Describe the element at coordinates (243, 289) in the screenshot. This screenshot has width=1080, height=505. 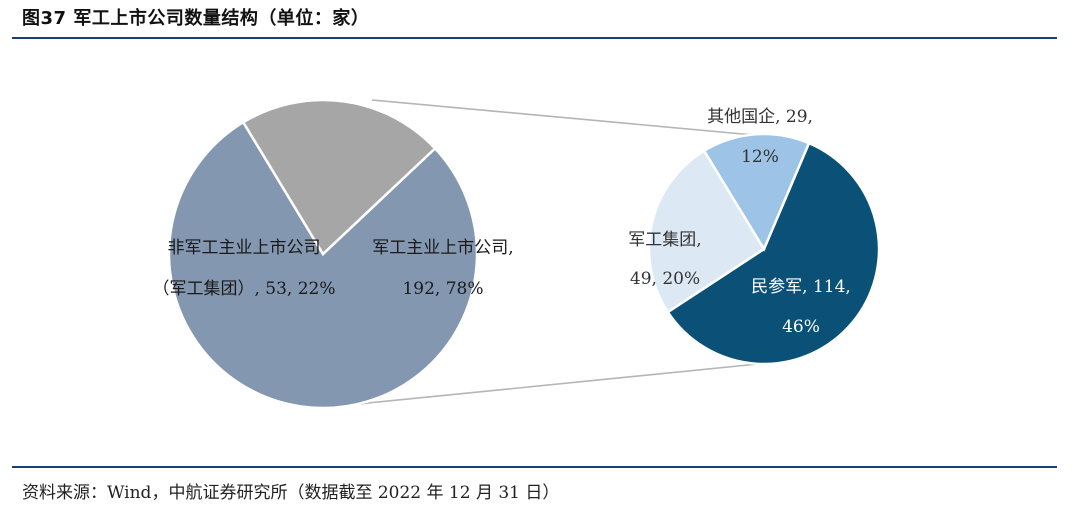
I see `pie0-slice-1-label-line-1: （军工集团）, 53, 22%` at that location.